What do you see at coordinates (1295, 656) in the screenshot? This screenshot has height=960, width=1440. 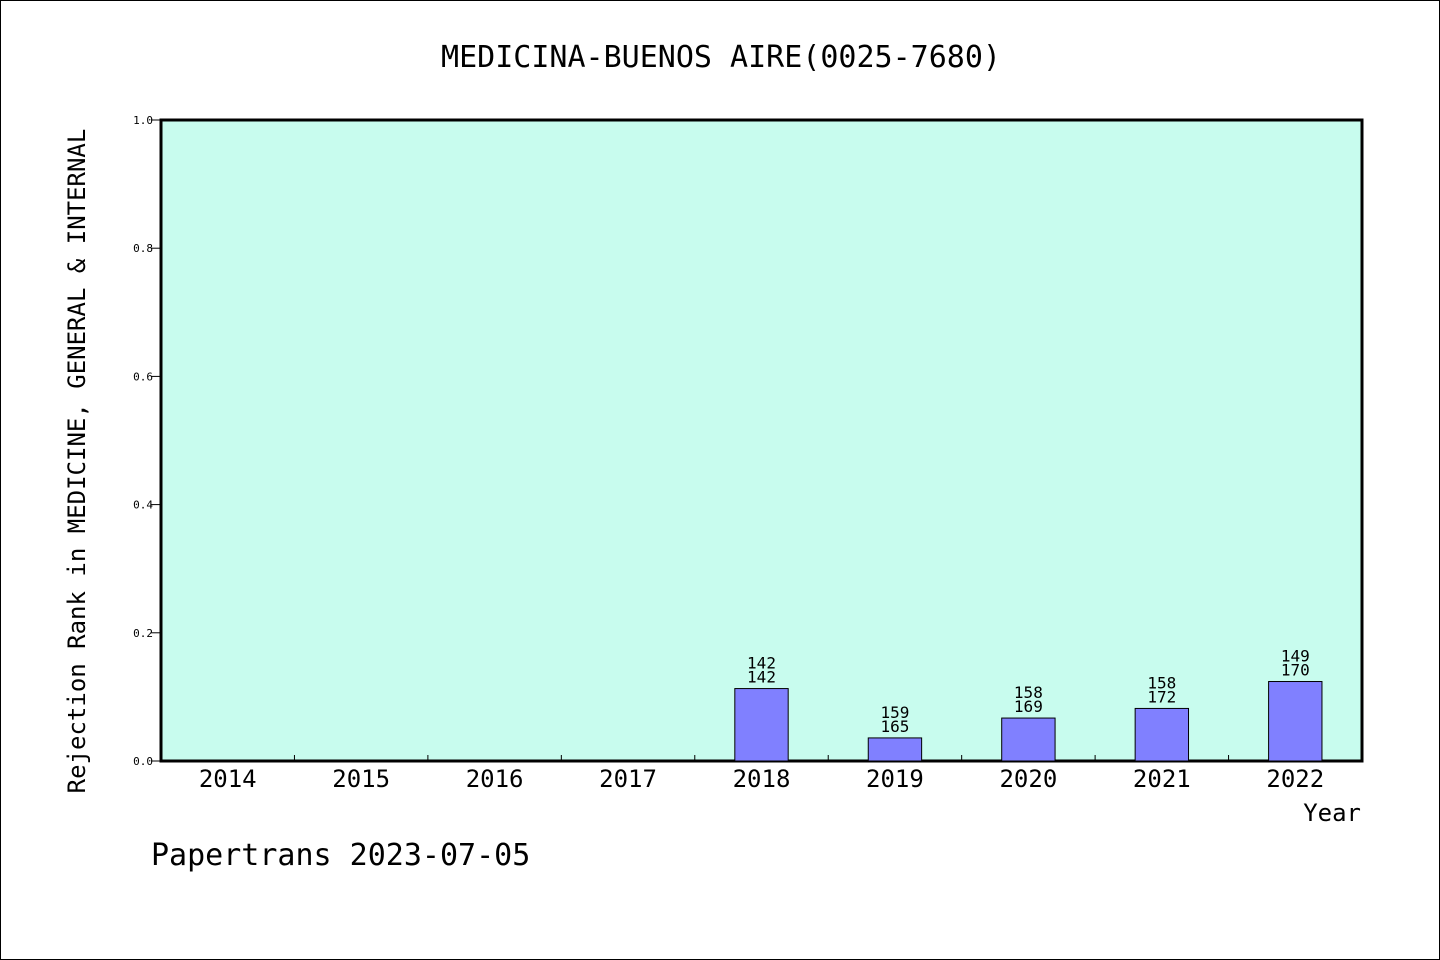 I see `bar-label-top: 149` at bounding box center [1295, 656].